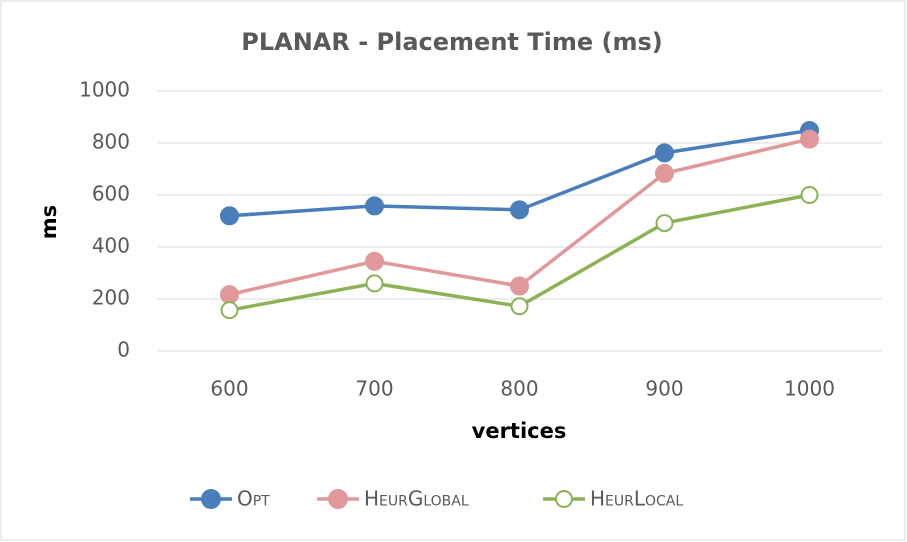  Describe the element at coordinates (253, 499) in the screenshot. I see `legend-label: Opt` at that location.